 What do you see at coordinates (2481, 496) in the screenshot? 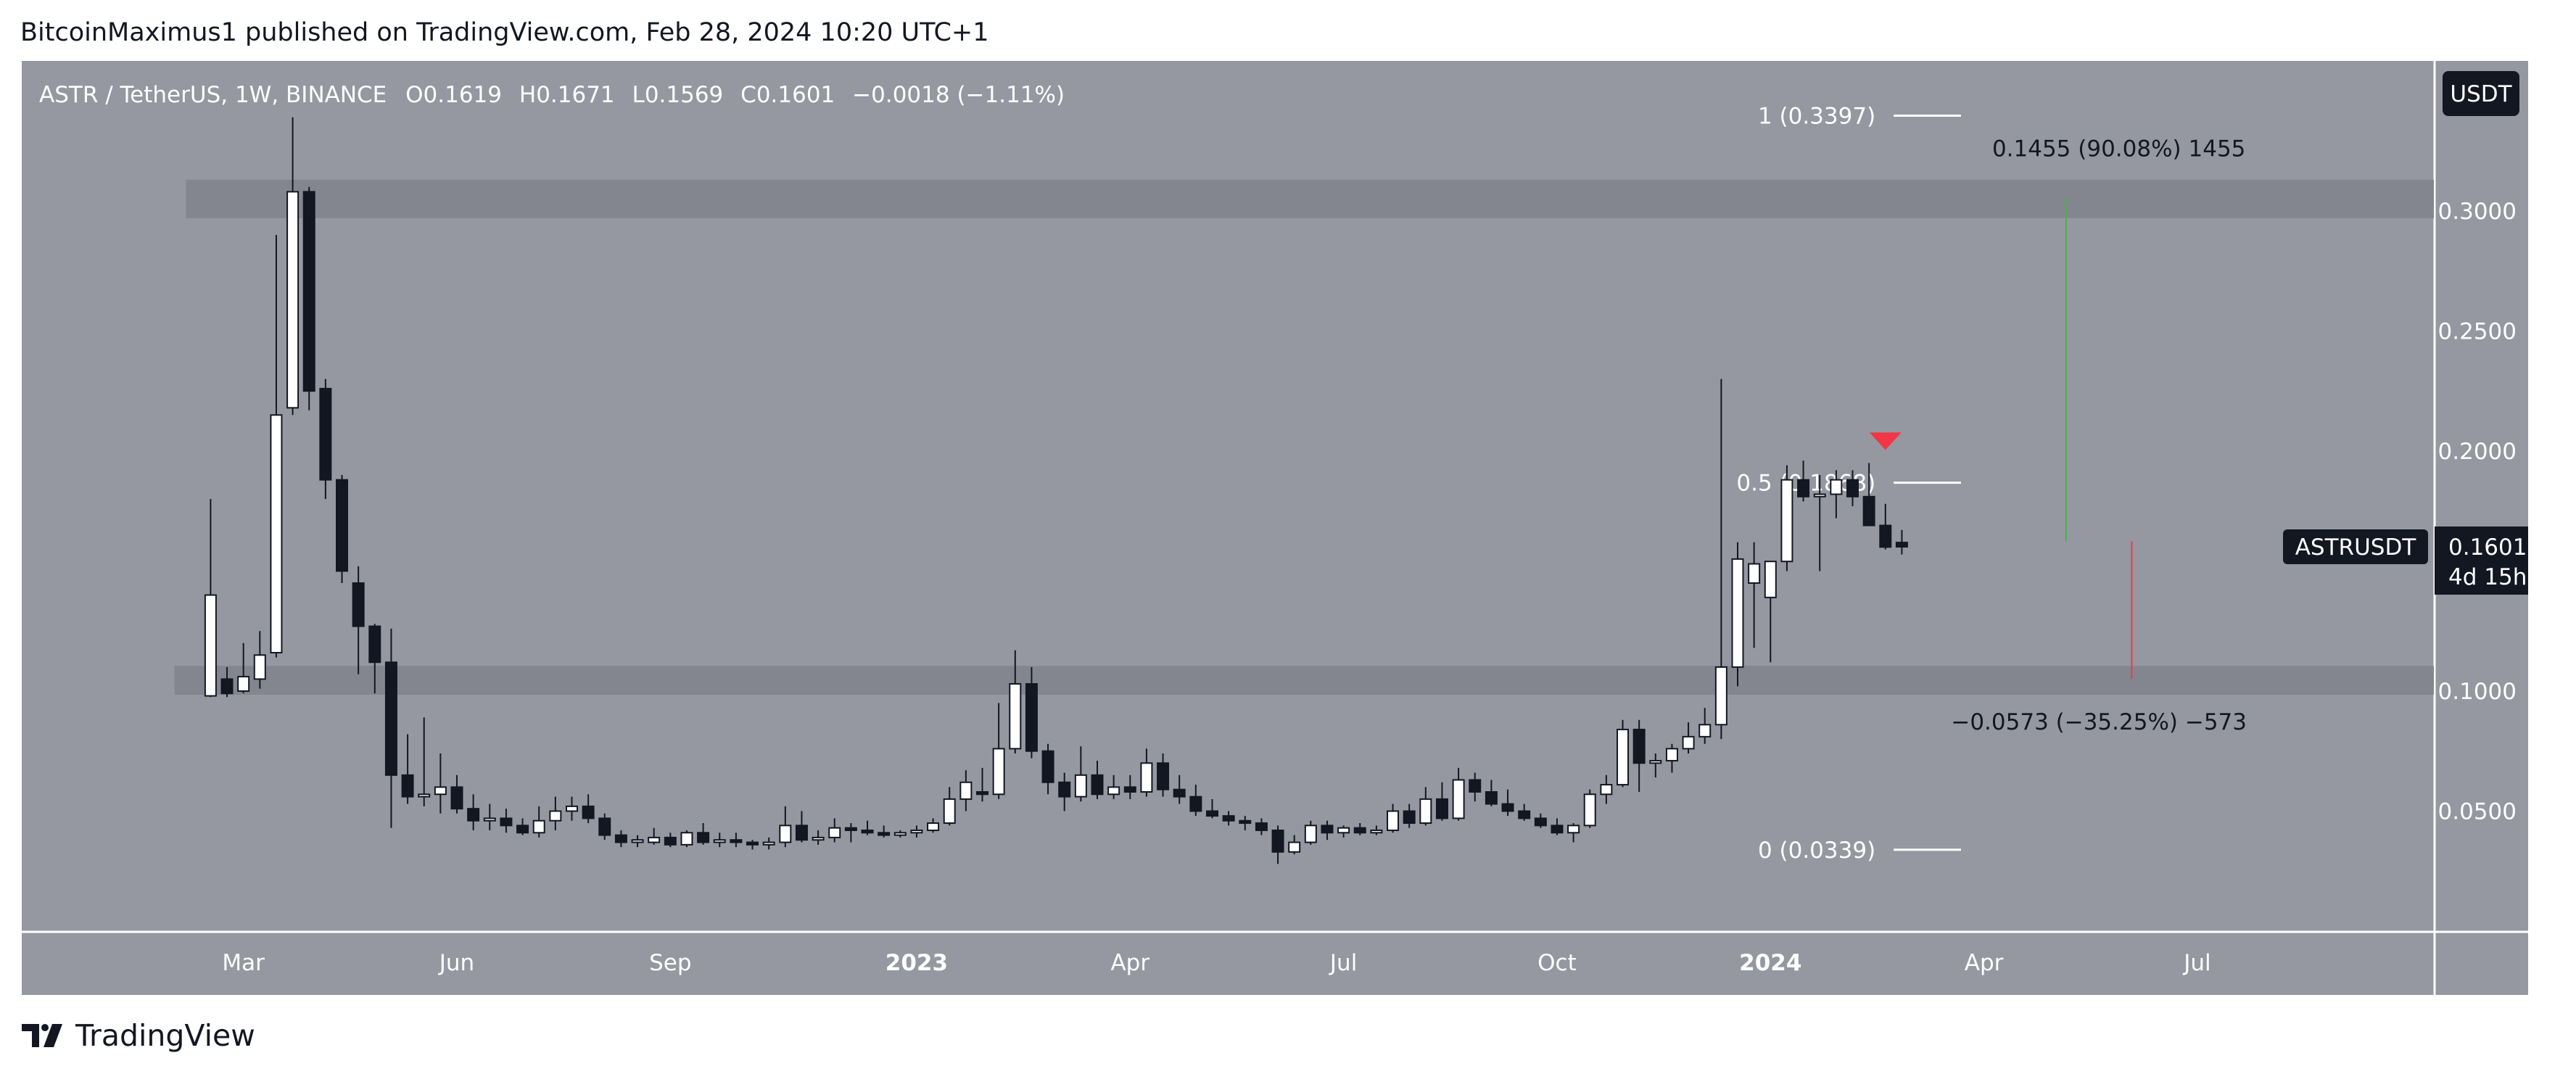
I see `price-axis-background` at bounding box center [2481, 496].